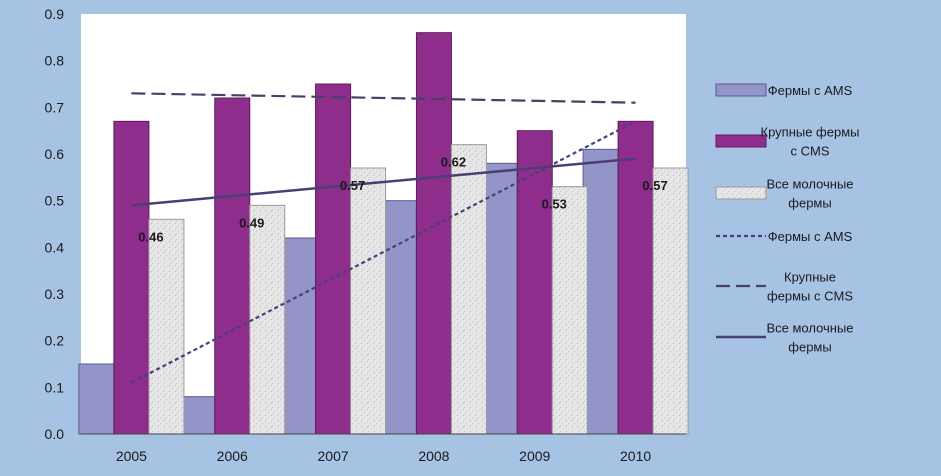  What do you see at coordinates (810, 132) in the screenshot?
I see `legend-label: Крупные фермы` at bounding box center [810, 132].